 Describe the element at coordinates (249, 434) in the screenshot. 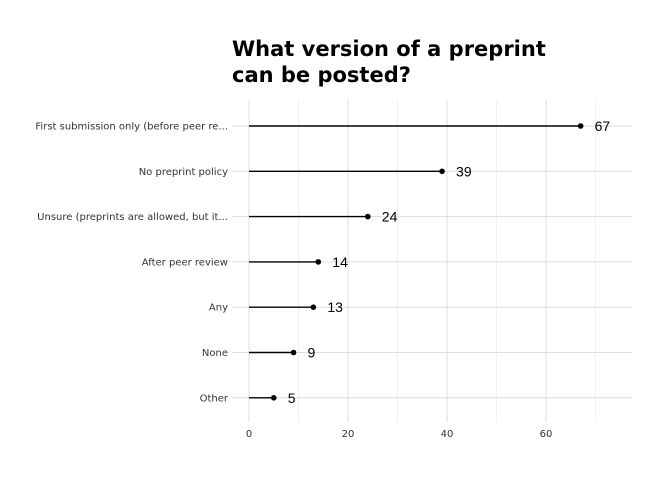

I see `x-tick-label: 0` at that location.